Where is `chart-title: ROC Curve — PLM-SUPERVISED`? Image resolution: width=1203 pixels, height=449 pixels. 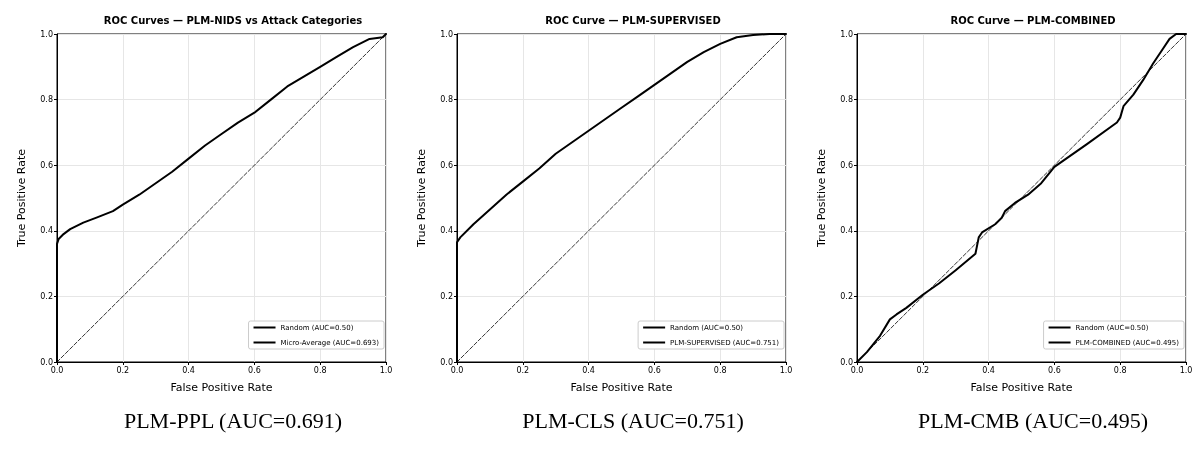 chart-title: ROC Curve — PLM-SUPERVISED is located at coordinates (633, 20).